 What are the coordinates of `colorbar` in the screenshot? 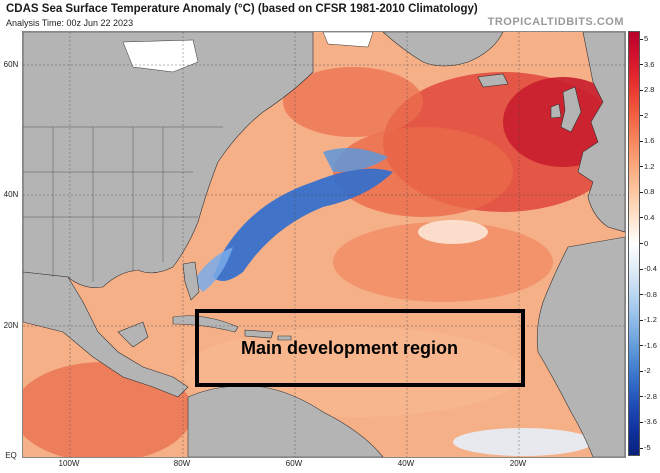 It's located at (634, 243).